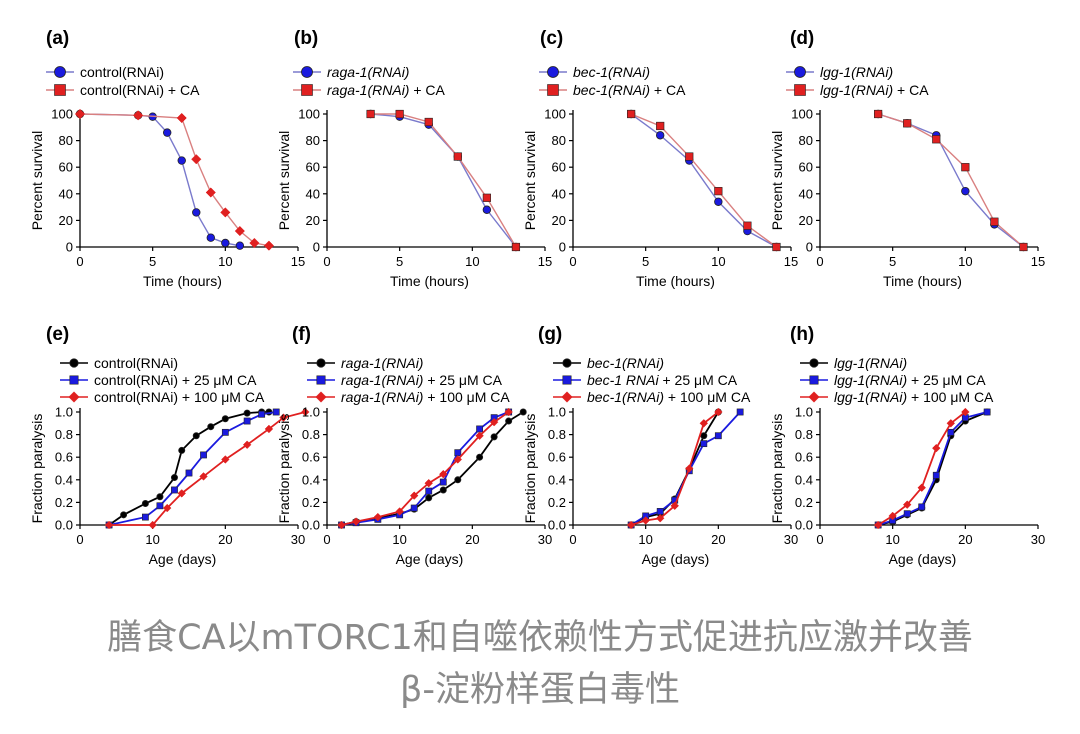  Describe the element at coordinates (64, 457) in the screenshot. I see `y-tick-label: 0.6` at that location.